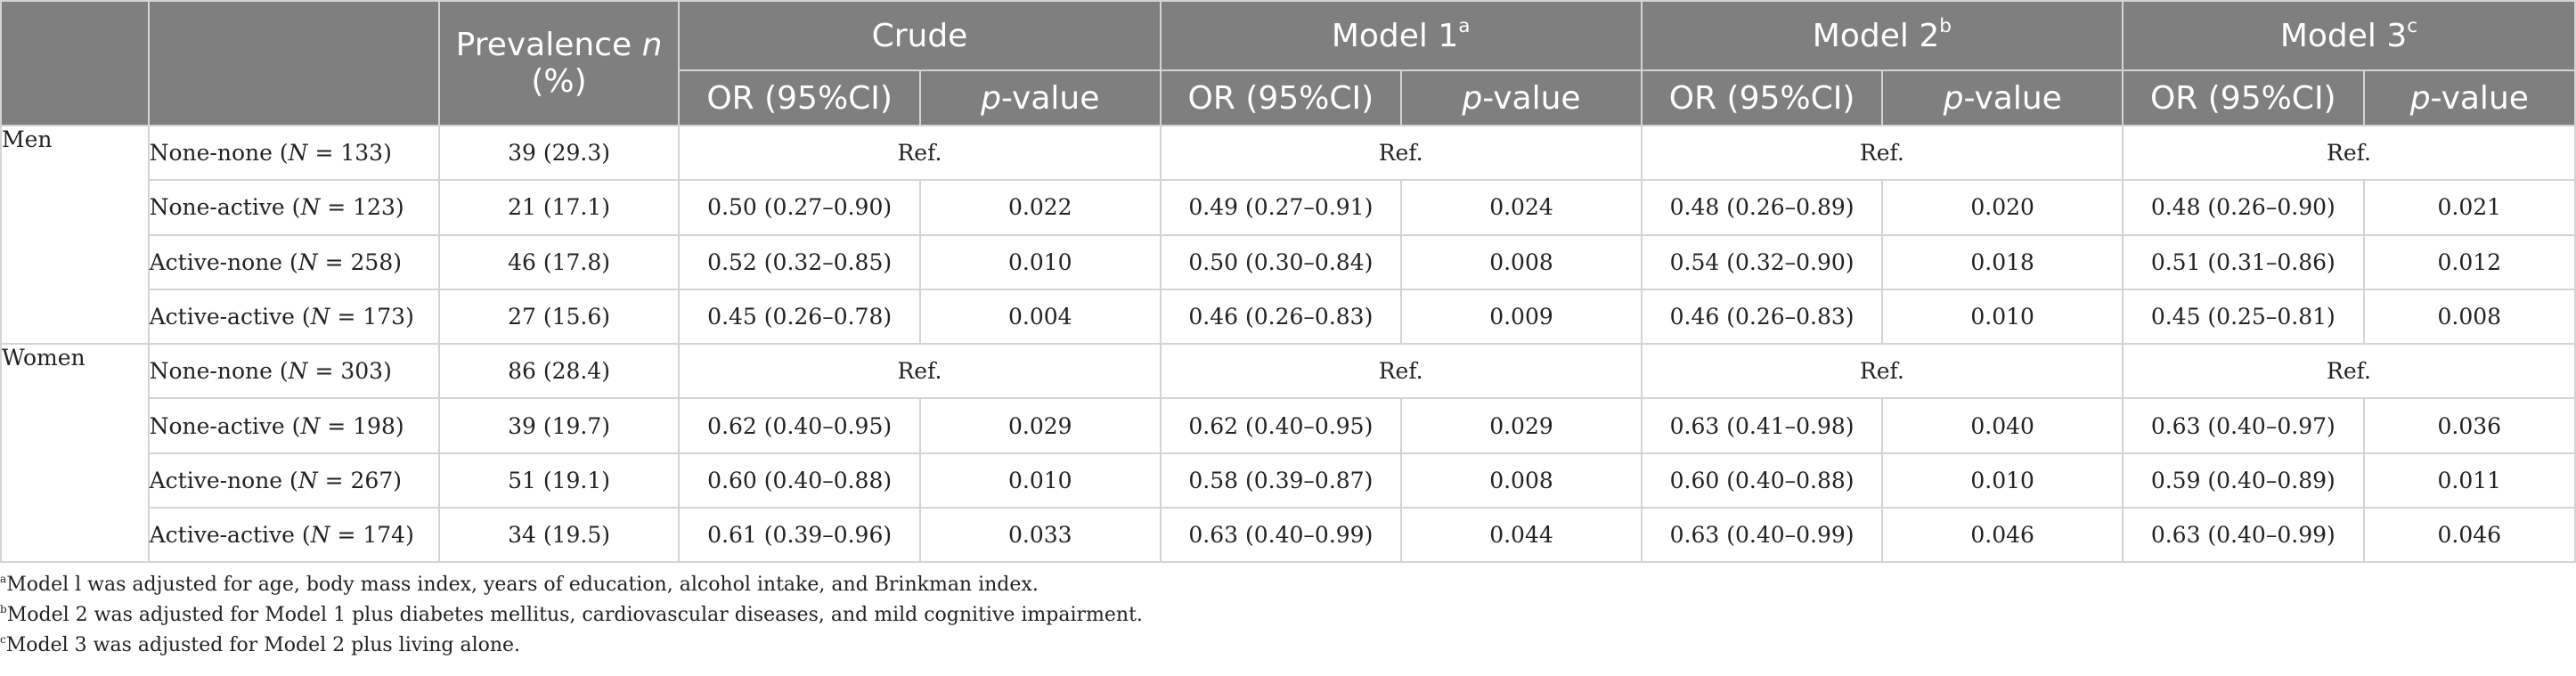  I want to click on p-value-cell: 0.022, so click(1040, 207).